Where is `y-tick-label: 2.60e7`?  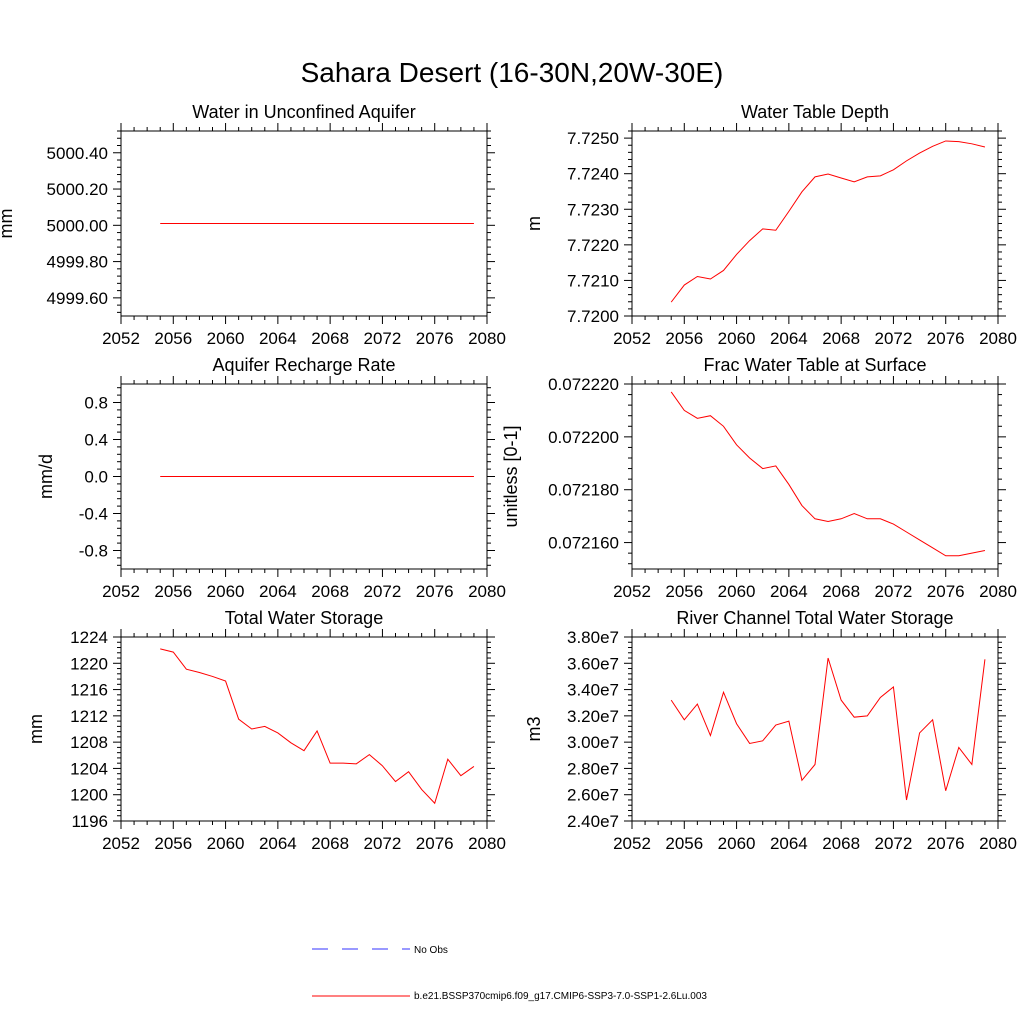
y-tick-label: 2.60e7 is located at coordinates (593, 795).